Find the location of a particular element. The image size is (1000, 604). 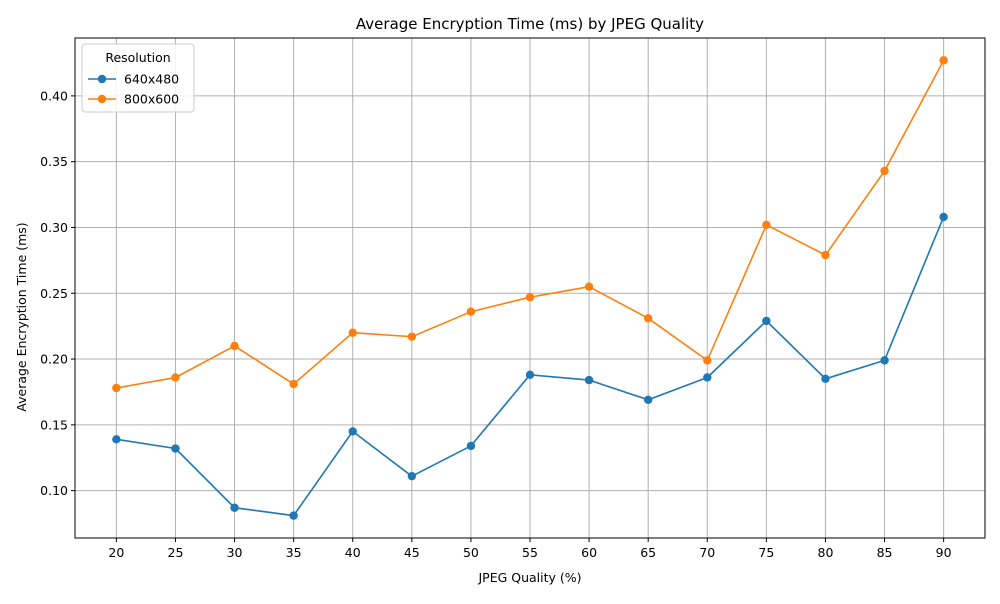

x-tick-label: 70 is located at coordinates (707, 552).